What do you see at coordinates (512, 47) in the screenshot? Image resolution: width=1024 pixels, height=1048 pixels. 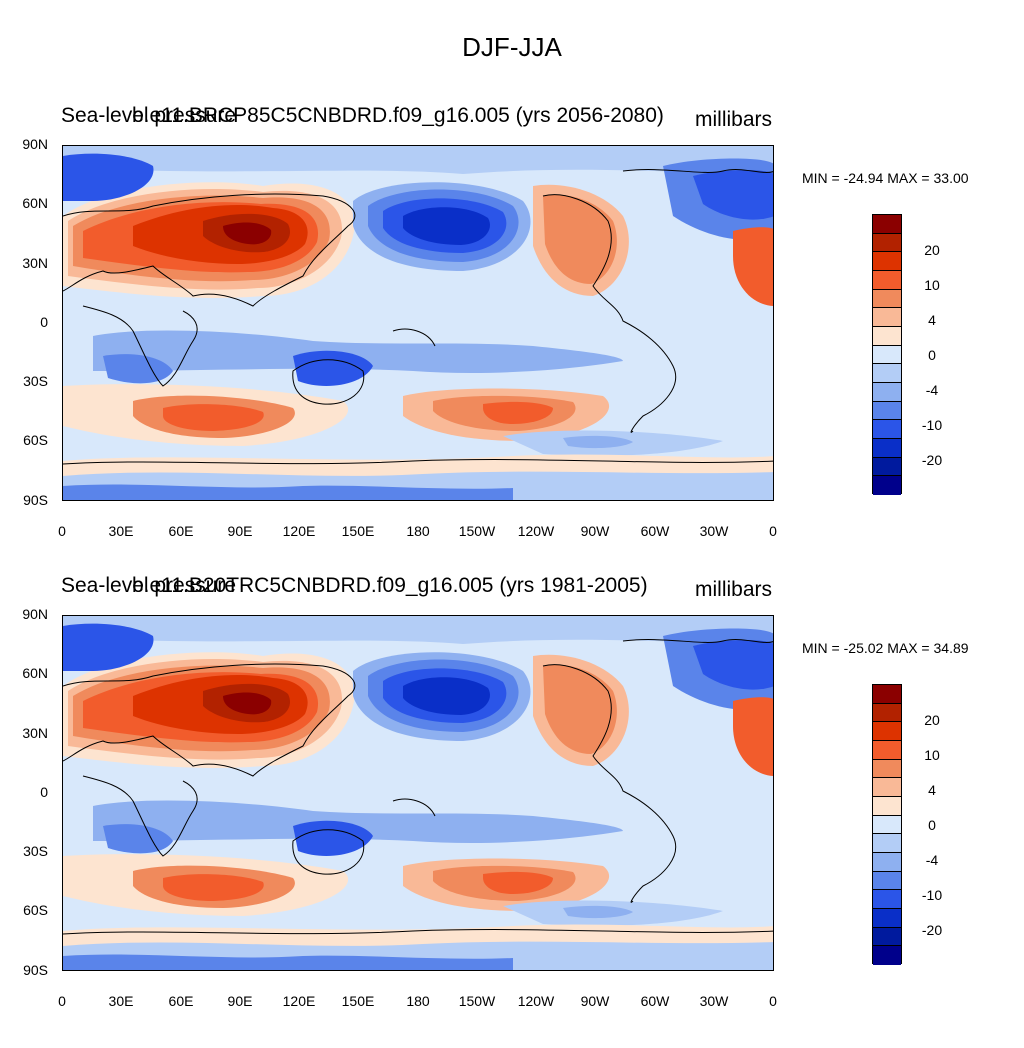 I see `figure-title: DJF-JJA` at bounding box center [512, 47].